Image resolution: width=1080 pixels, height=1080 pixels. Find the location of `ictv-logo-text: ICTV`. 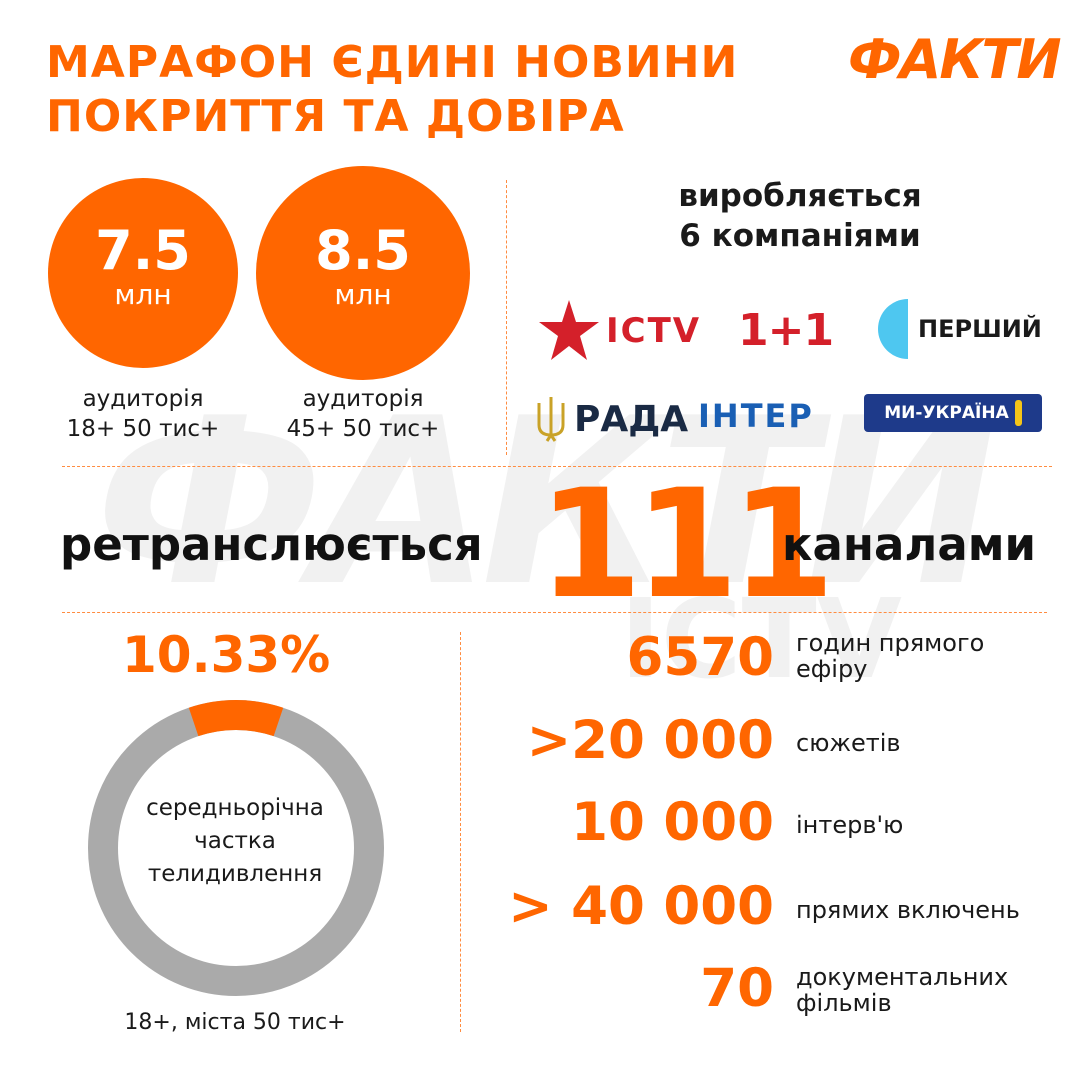

ictv-logo-text: ICTV is located at coordinates (654, 331).